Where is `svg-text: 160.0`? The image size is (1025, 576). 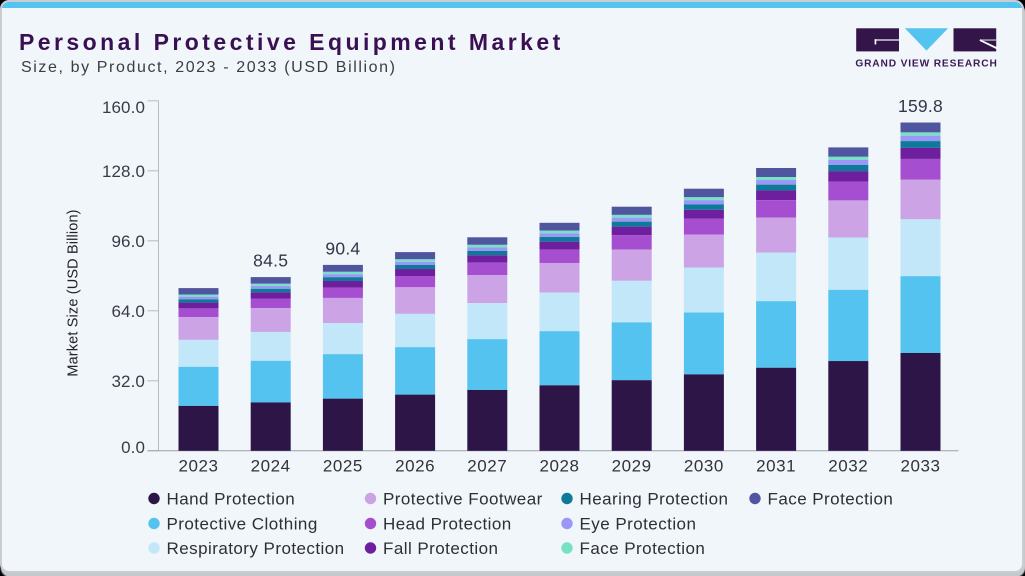
svg-text: 160.0 is located at coordinates (123, 107).